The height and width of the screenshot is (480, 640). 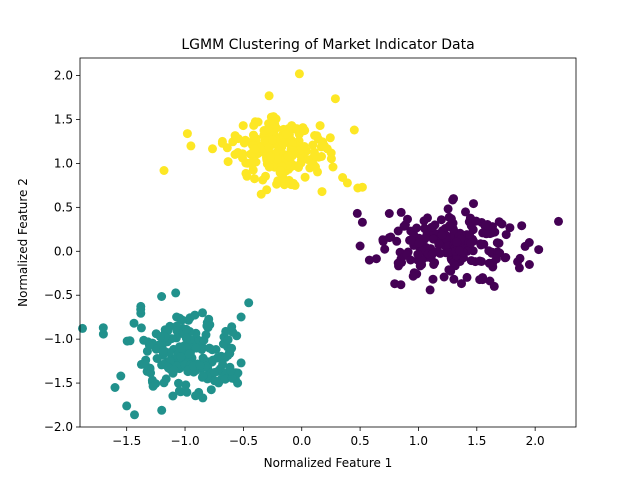 What do you see at coordinates (535, 441) in the screenshot?
I see `x-tick-label: 2.0` at bounding box center [535, 441].